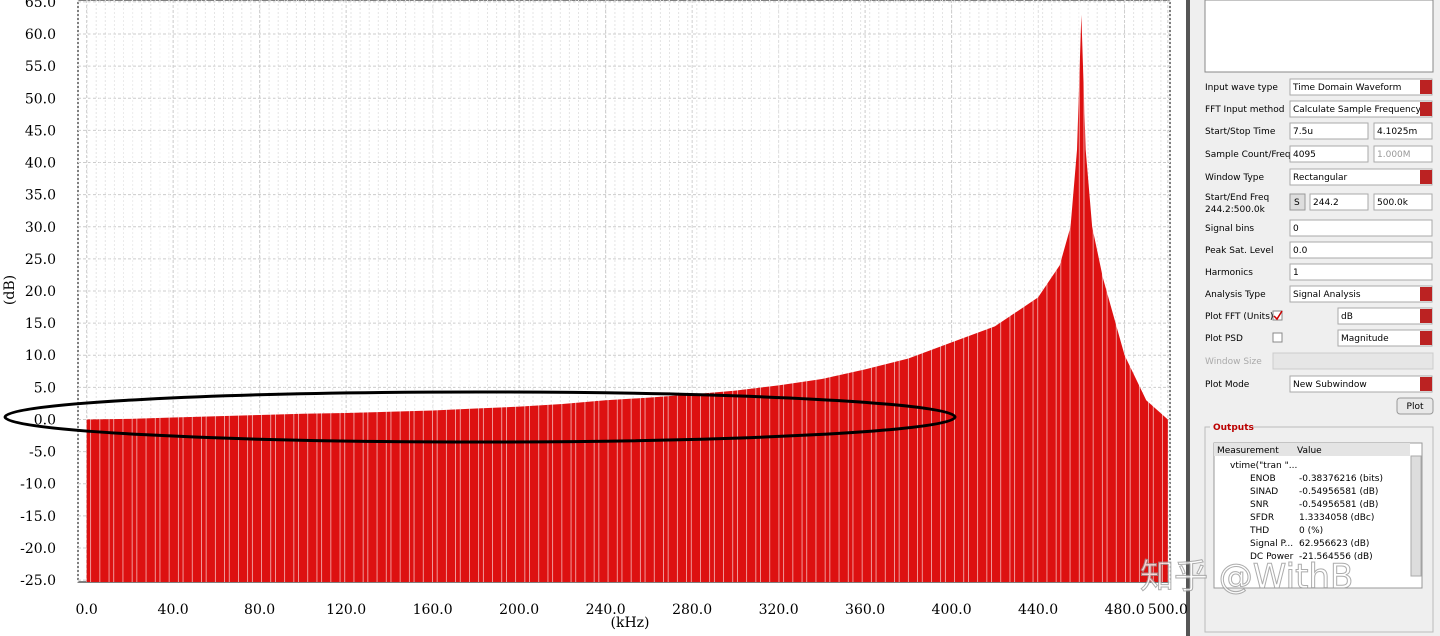 The height and width of the screenshot is (636, 1440). I want to click on divider, so click(1188, 318).